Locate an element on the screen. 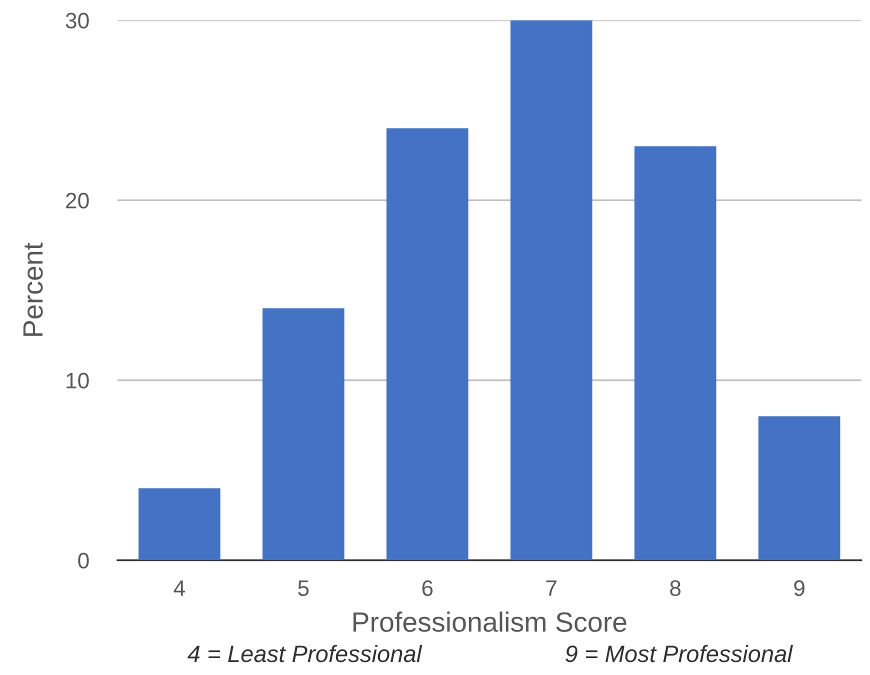  x-tick-label: 4 is located at coordinates (179, 588).